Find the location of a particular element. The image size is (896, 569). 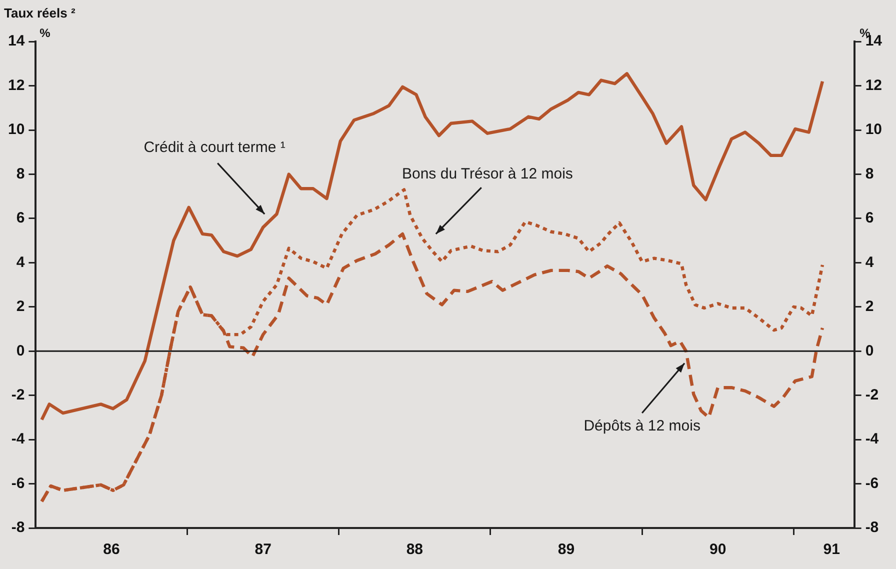

y-tick-label: -2 is located at coordinates (18, 395).